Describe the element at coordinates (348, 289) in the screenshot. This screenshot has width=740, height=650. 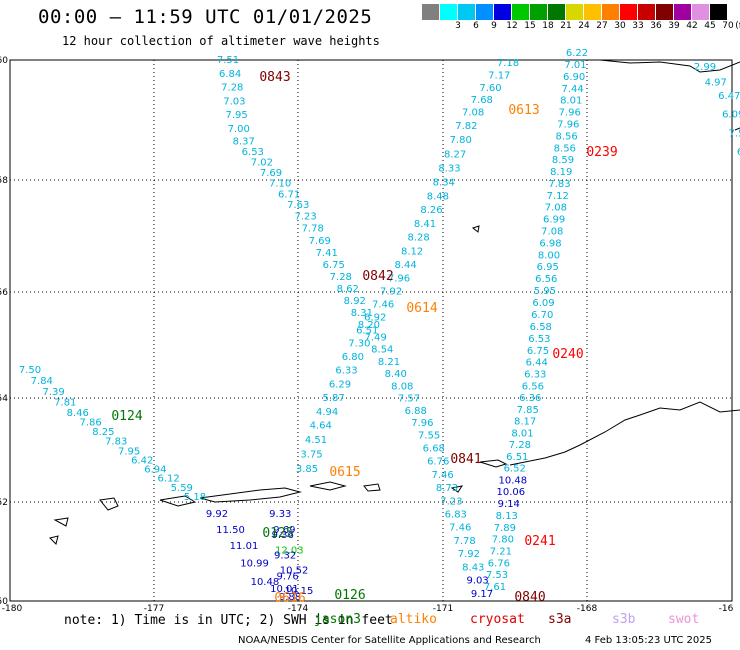
I see `wave-height-value: 8.62` at that location.